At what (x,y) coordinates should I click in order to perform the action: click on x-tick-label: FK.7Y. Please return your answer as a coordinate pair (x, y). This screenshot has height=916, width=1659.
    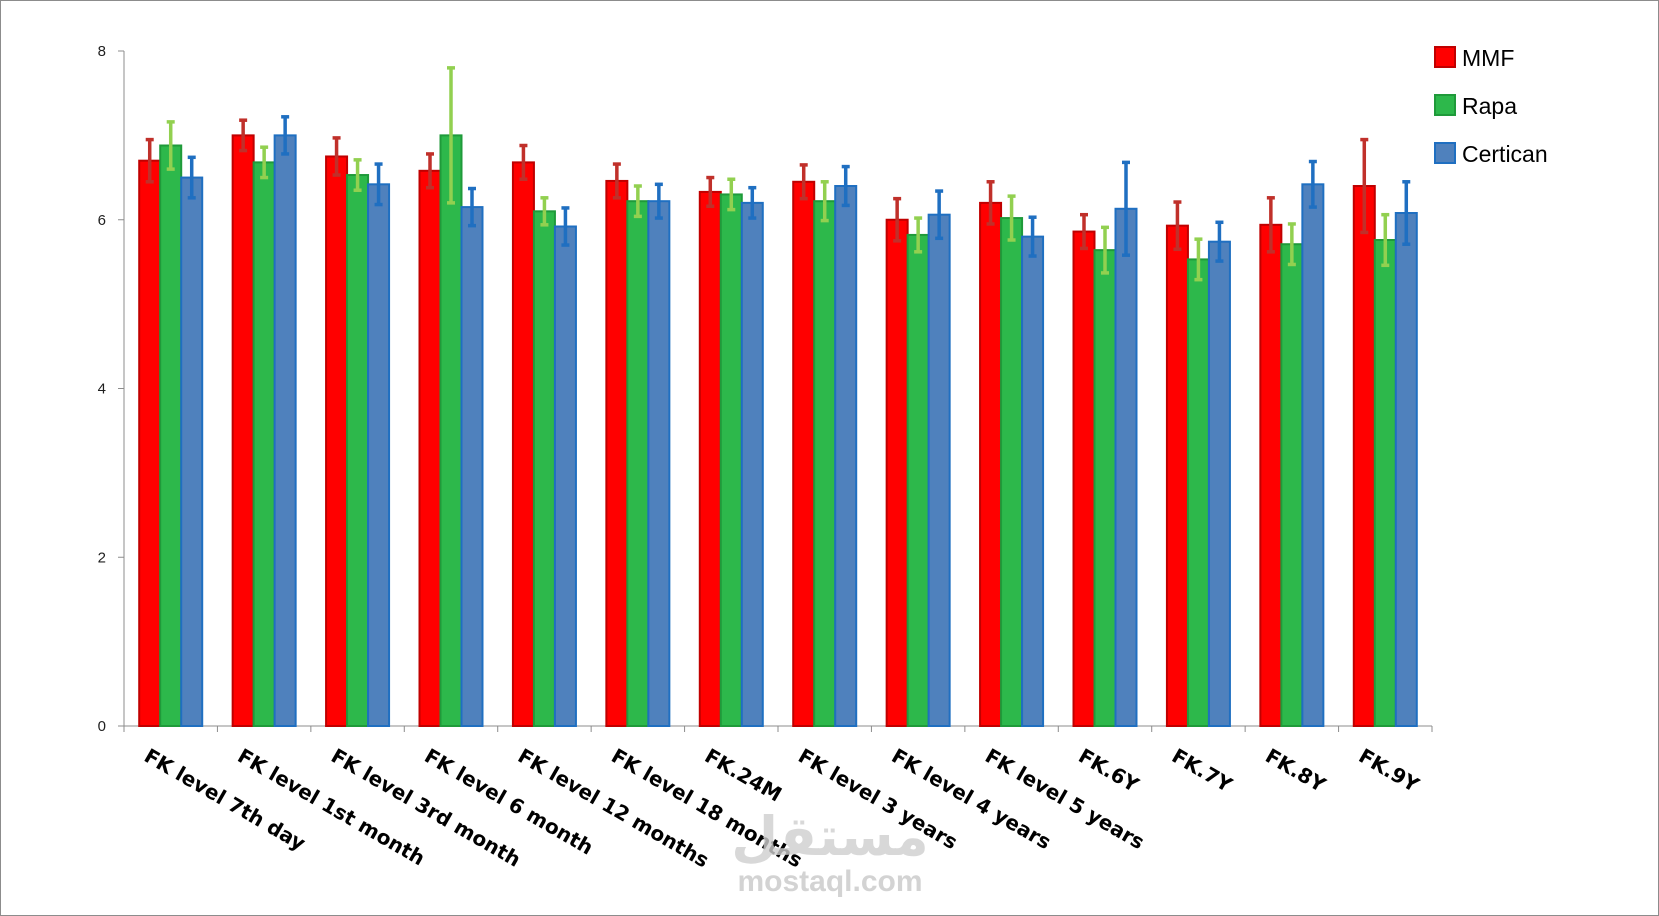
    Looking at the image, I should click on (1202, 771).